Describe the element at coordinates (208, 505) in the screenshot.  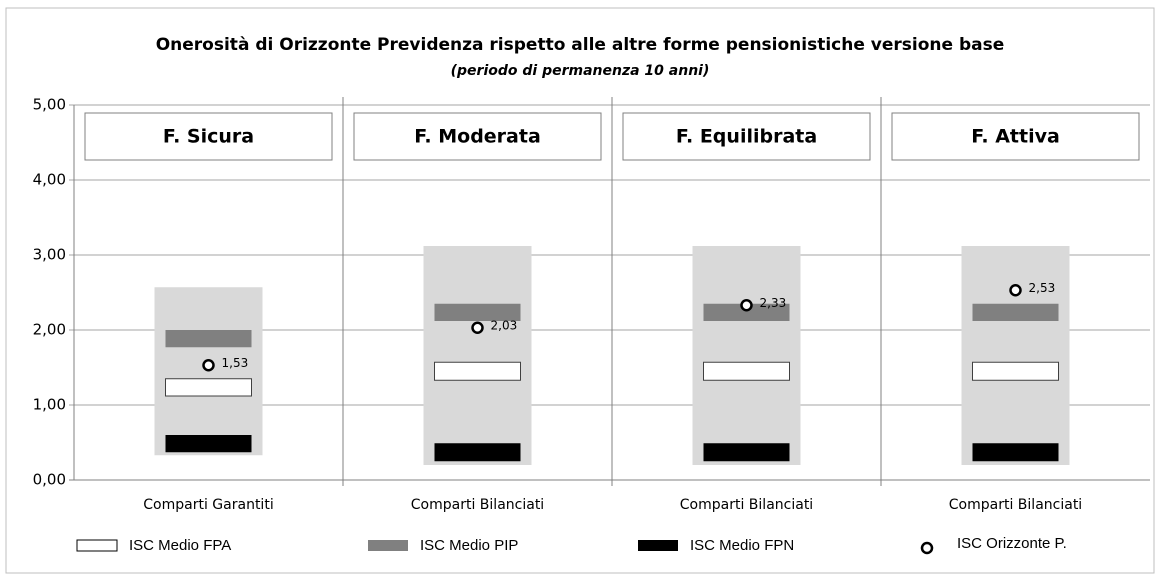
I see `x-tick-label: Comparti Garantiti` at that location.